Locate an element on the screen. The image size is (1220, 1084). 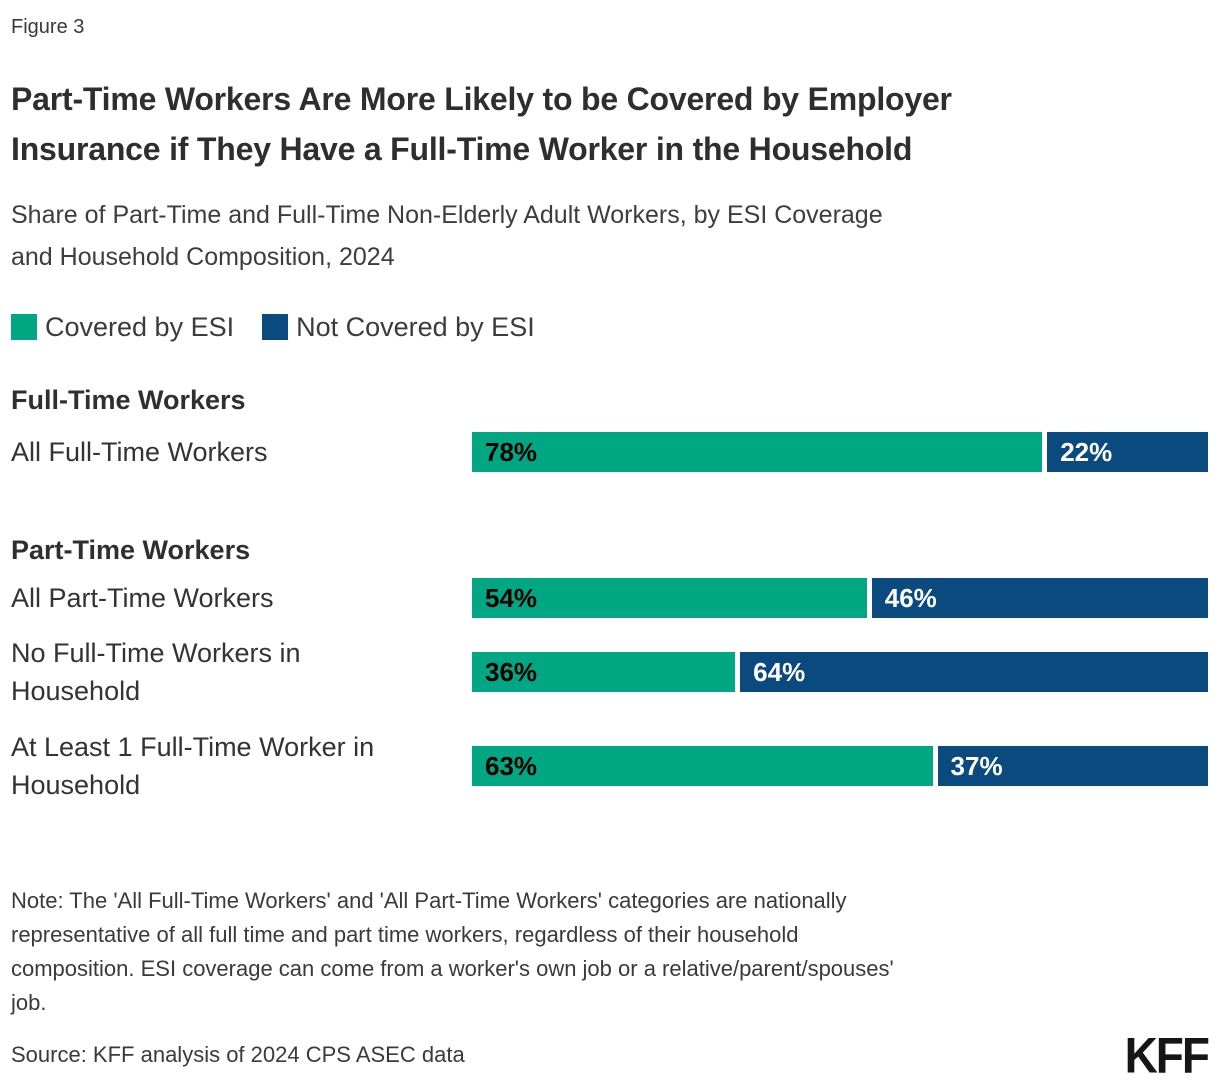
legend-item-not-covered: Not Covered by ESI is located at coordinates (398, 327).